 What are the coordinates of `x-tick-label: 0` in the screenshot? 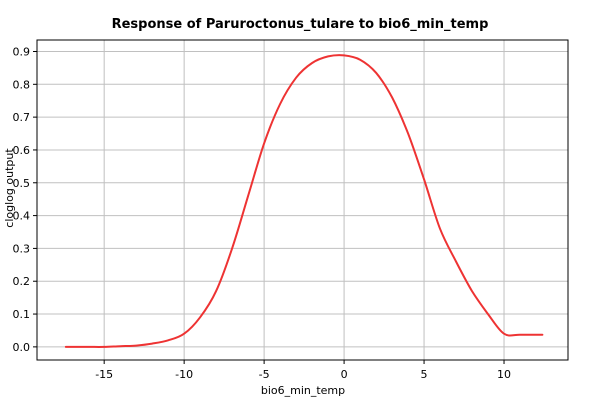 It's located at (344, 374).